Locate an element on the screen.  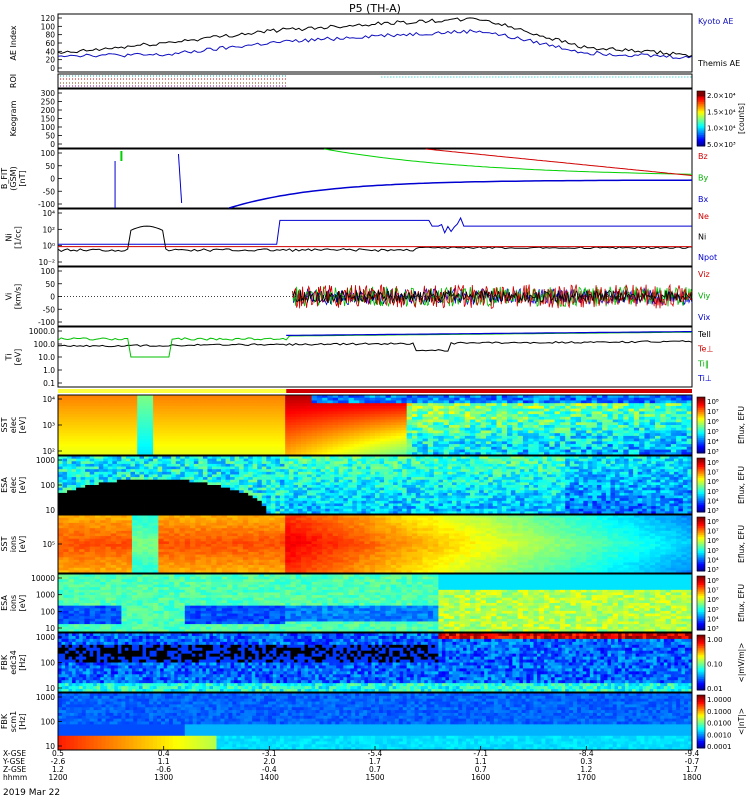
esa_i-tick-label: 10 is located at coordinates (50, 628).